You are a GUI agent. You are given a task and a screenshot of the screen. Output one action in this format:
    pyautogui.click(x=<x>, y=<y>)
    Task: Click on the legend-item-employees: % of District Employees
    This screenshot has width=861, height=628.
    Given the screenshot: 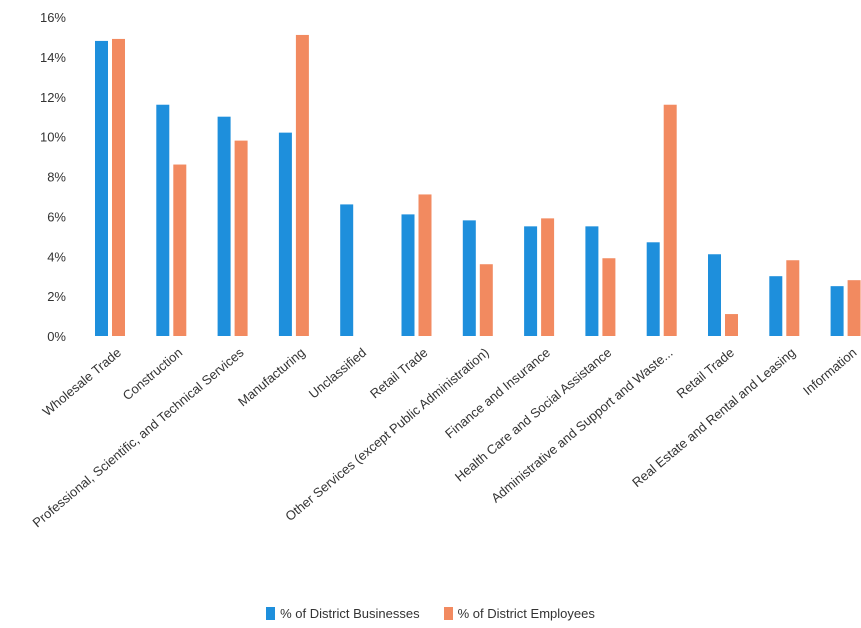 What is the action you would take?
    pyautogui.click(x=519, y=613)
    